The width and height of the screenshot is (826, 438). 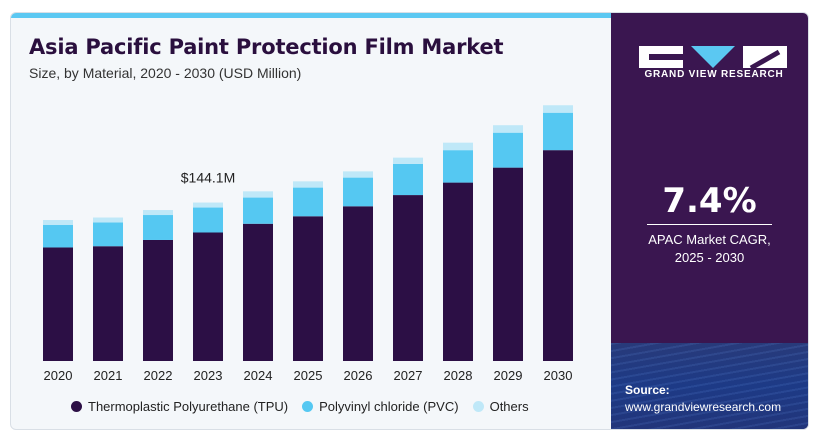 I want to click on x-tick-label: 2020, so click(x=58, y=375).